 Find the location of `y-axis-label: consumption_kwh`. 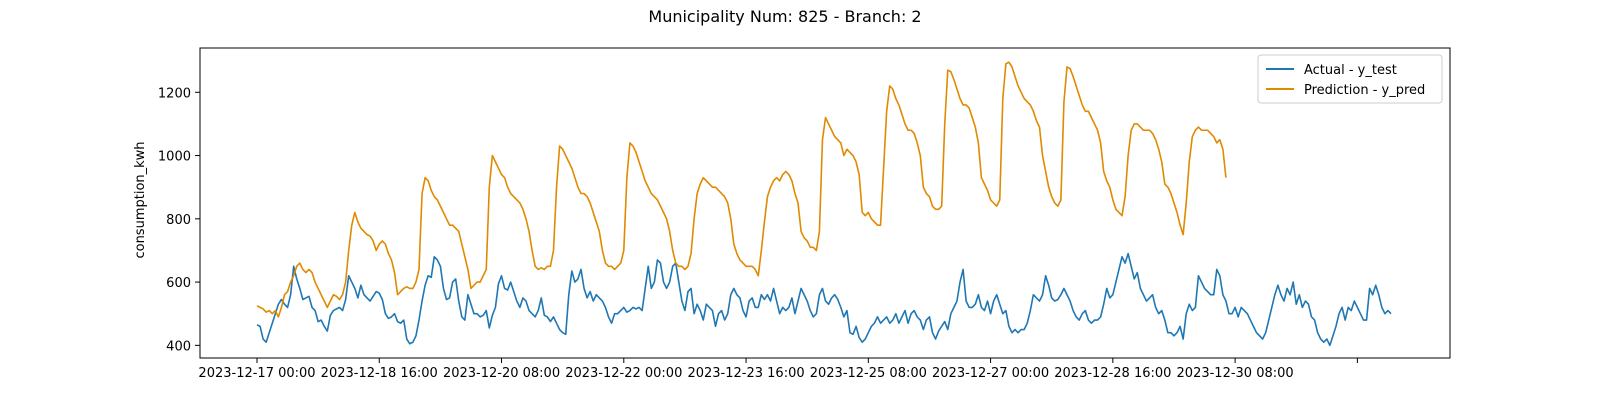

y-axis-label: consumption_kwh is located at coordinates (140, 199).